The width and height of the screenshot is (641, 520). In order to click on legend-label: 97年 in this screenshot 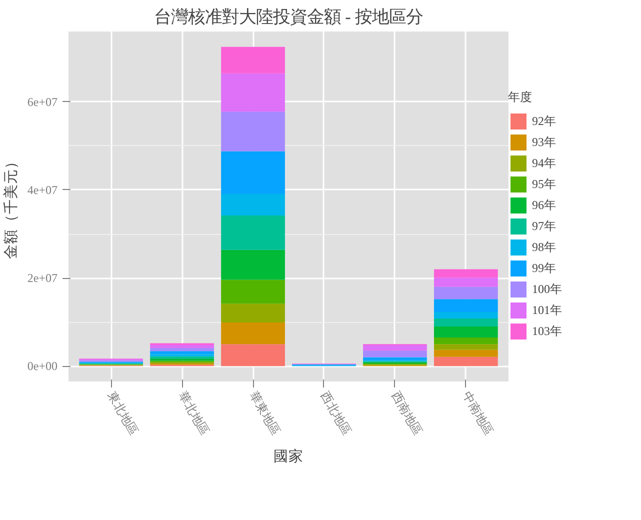, I will do `click(544, 226)`.